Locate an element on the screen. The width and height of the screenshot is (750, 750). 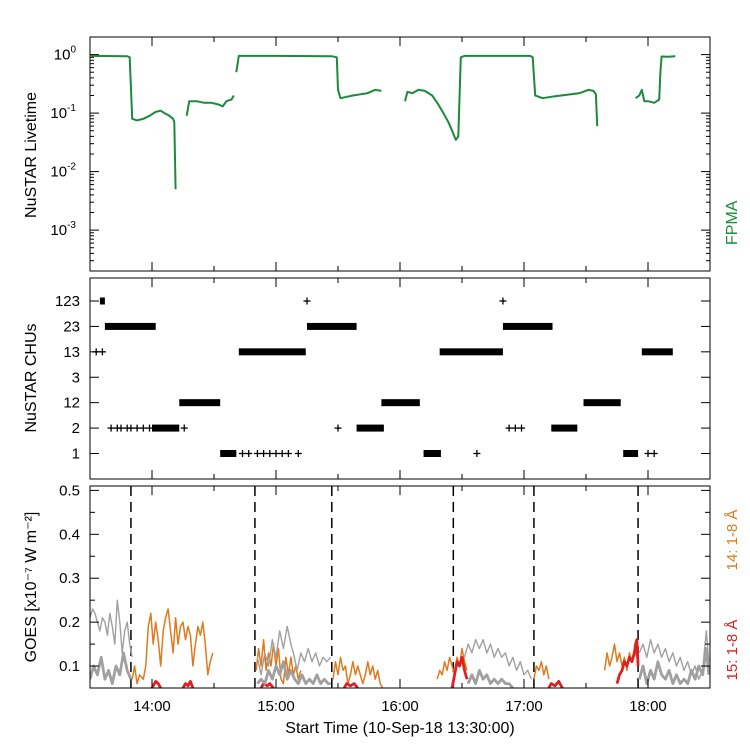
livetime-series is located at coordinates (382, 122).